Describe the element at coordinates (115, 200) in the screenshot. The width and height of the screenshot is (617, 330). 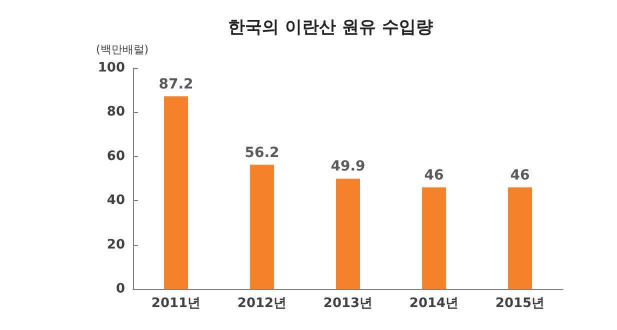
I see `y-tick-label: 40` at that location.